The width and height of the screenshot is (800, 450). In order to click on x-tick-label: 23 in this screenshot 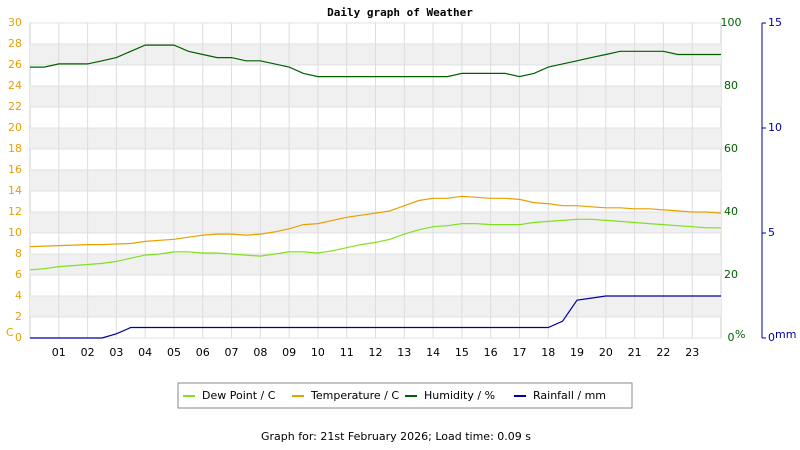, I will do `click(692, 352)`.